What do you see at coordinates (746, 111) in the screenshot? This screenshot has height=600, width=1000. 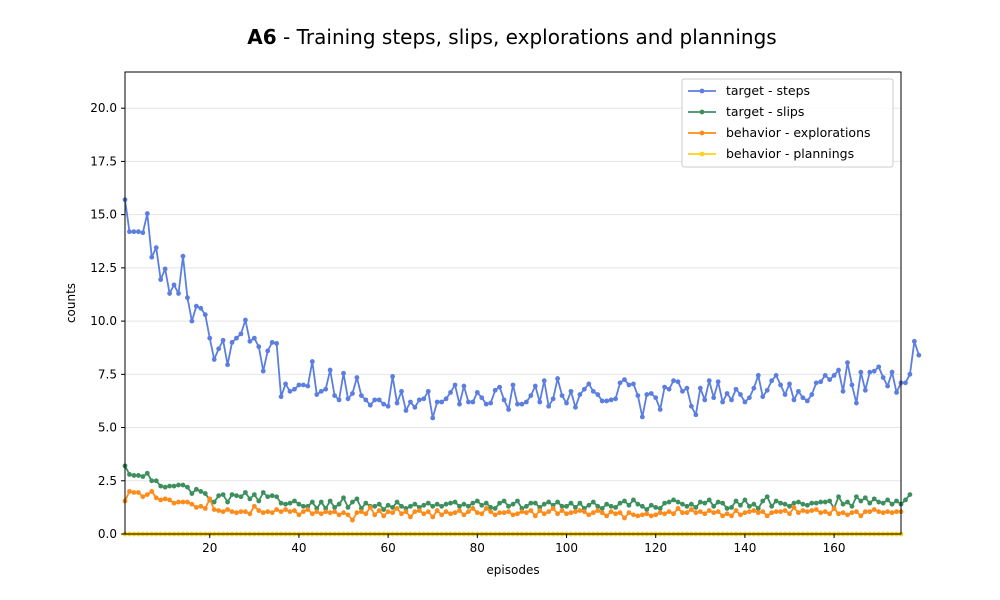 I see `legend-item: target - slips` at bounding box center [746, 111].